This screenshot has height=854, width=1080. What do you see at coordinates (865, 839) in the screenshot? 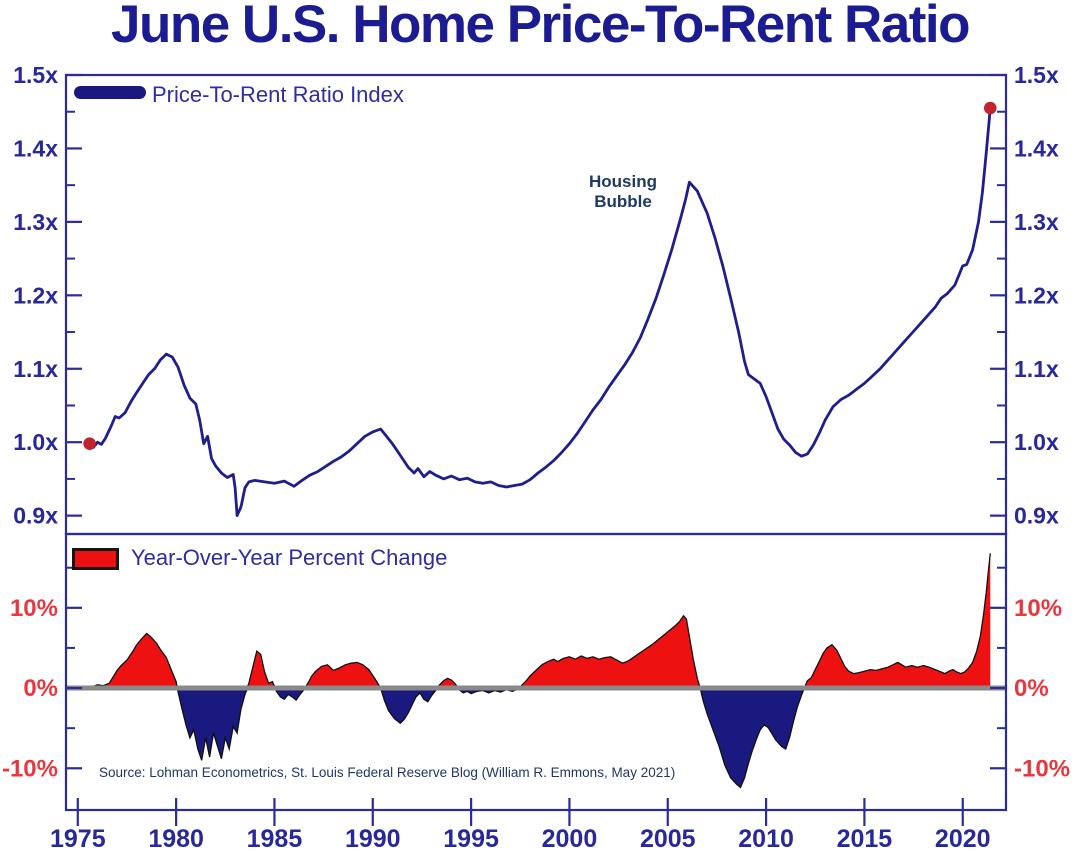
I see `xtick-label: 2015` at bounding box center [865, 839].